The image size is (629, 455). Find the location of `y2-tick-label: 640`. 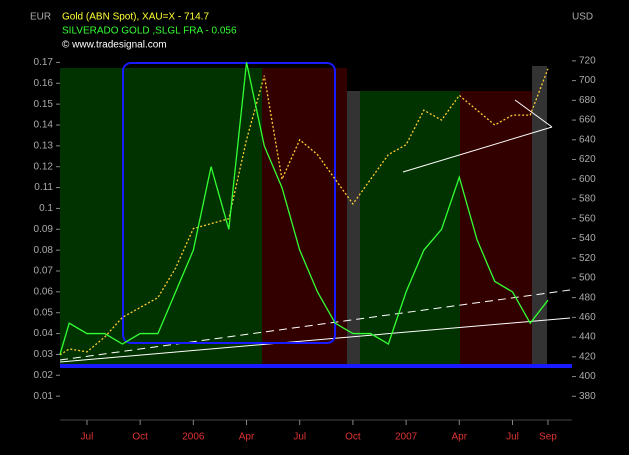

y2-tick-label: 640 is located at coordinates (587, 139).